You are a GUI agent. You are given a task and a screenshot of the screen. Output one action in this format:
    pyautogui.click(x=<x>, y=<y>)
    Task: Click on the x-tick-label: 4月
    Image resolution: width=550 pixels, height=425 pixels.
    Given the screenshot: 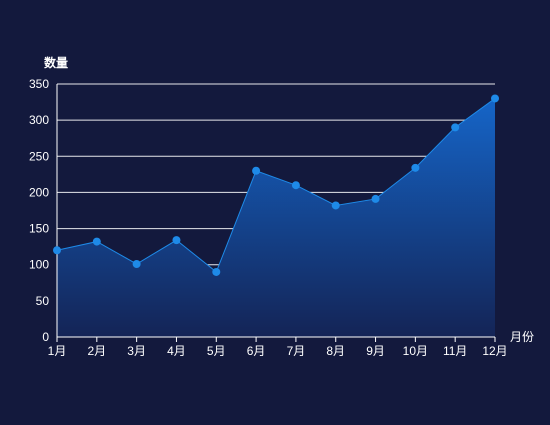 What is the action you would take?
    pyautogui.click(x=176, y=351)
    